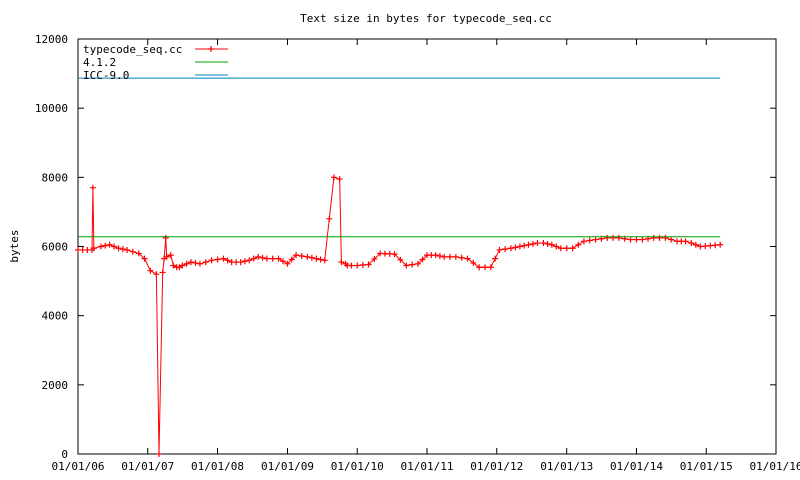 This screenshot has height=480, width=800. Describe the element at coordinates (357, 466) in the screenshot. I see `x-tick-label: 01/01/10` at that location.